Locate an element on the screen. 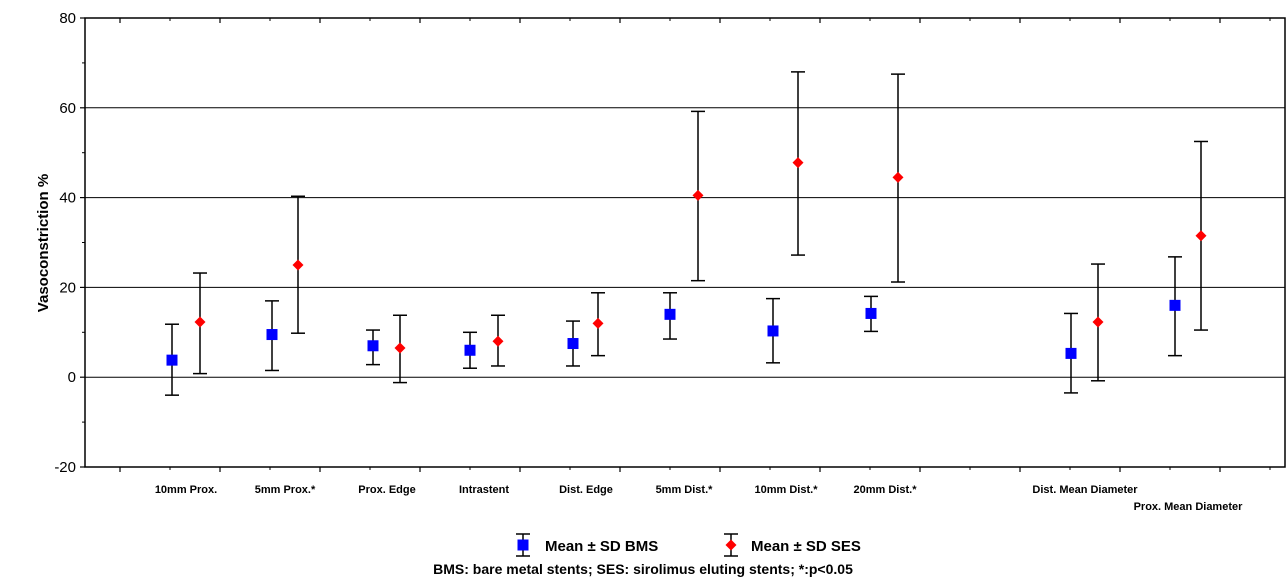 This screenshot has width=1286, height=584. x-tick-label: Dist. Mean Diameter is located at coordinates (1085, 490).